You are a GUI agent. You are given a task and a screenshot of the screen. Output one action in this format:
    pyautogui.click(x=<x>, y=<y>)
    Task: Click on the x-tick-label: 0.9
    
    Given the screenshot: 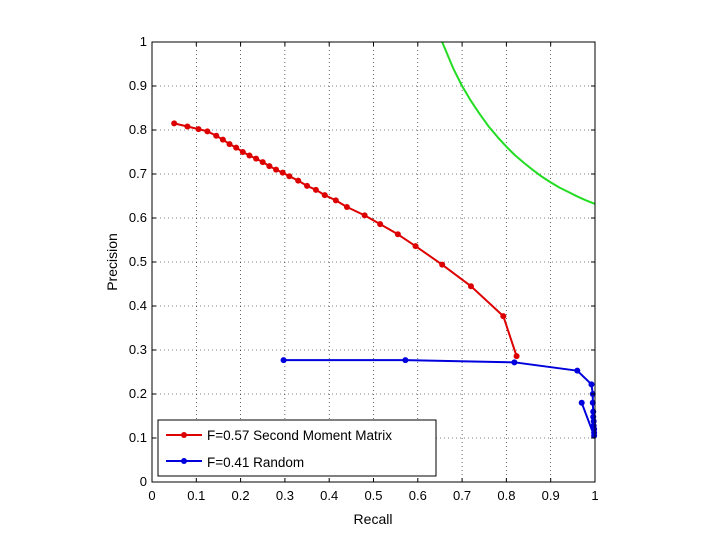 What is the action you would take?
    pyautogui.click(x=551, y=495)
    